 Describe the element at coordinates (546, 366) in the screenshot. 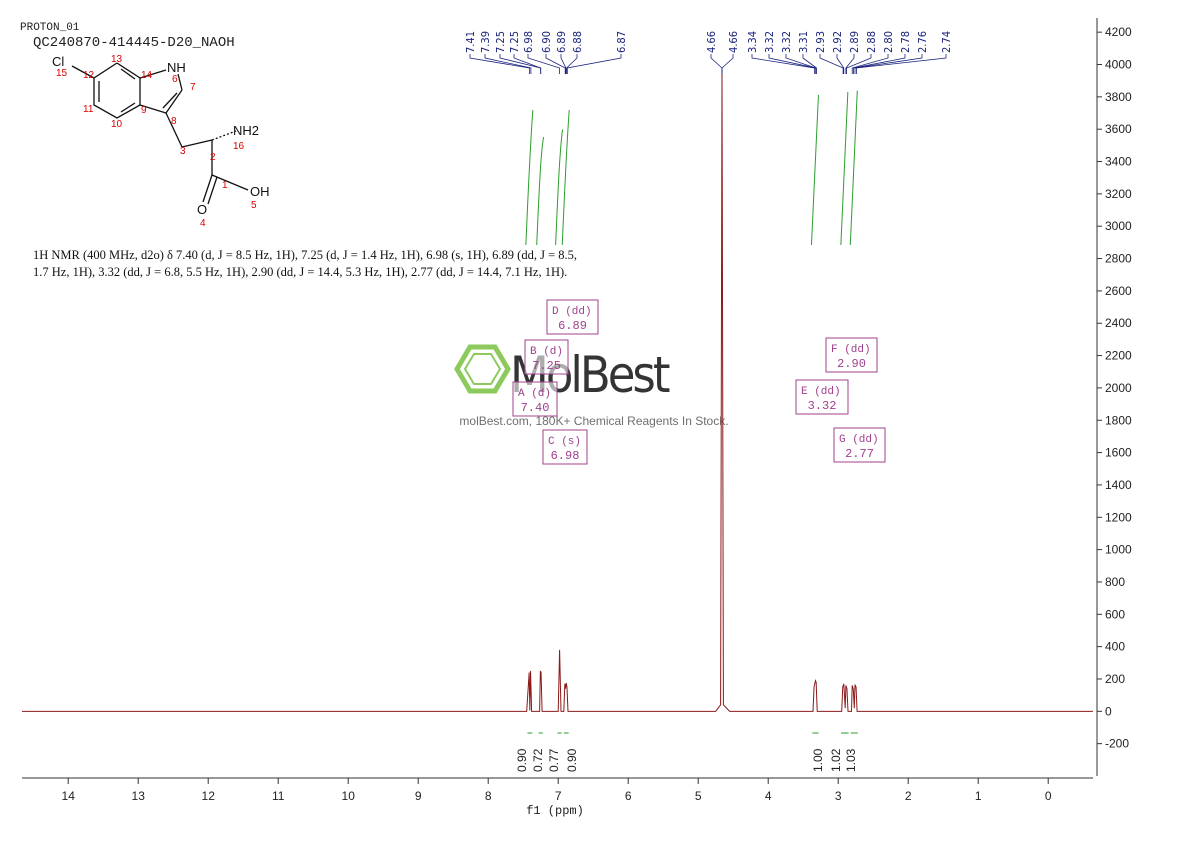

I see `multiplet-shift: 7.25` at that location.